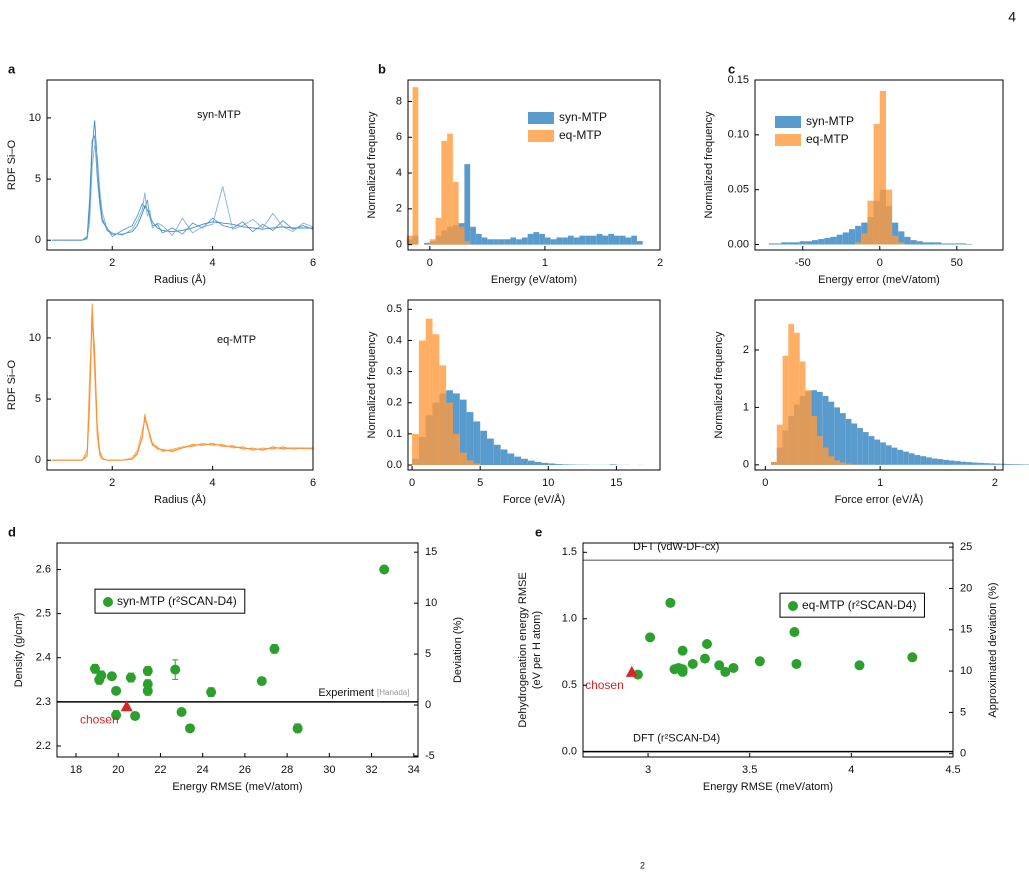  I want to click on y2-tick-label: 0, so click(963, 754).